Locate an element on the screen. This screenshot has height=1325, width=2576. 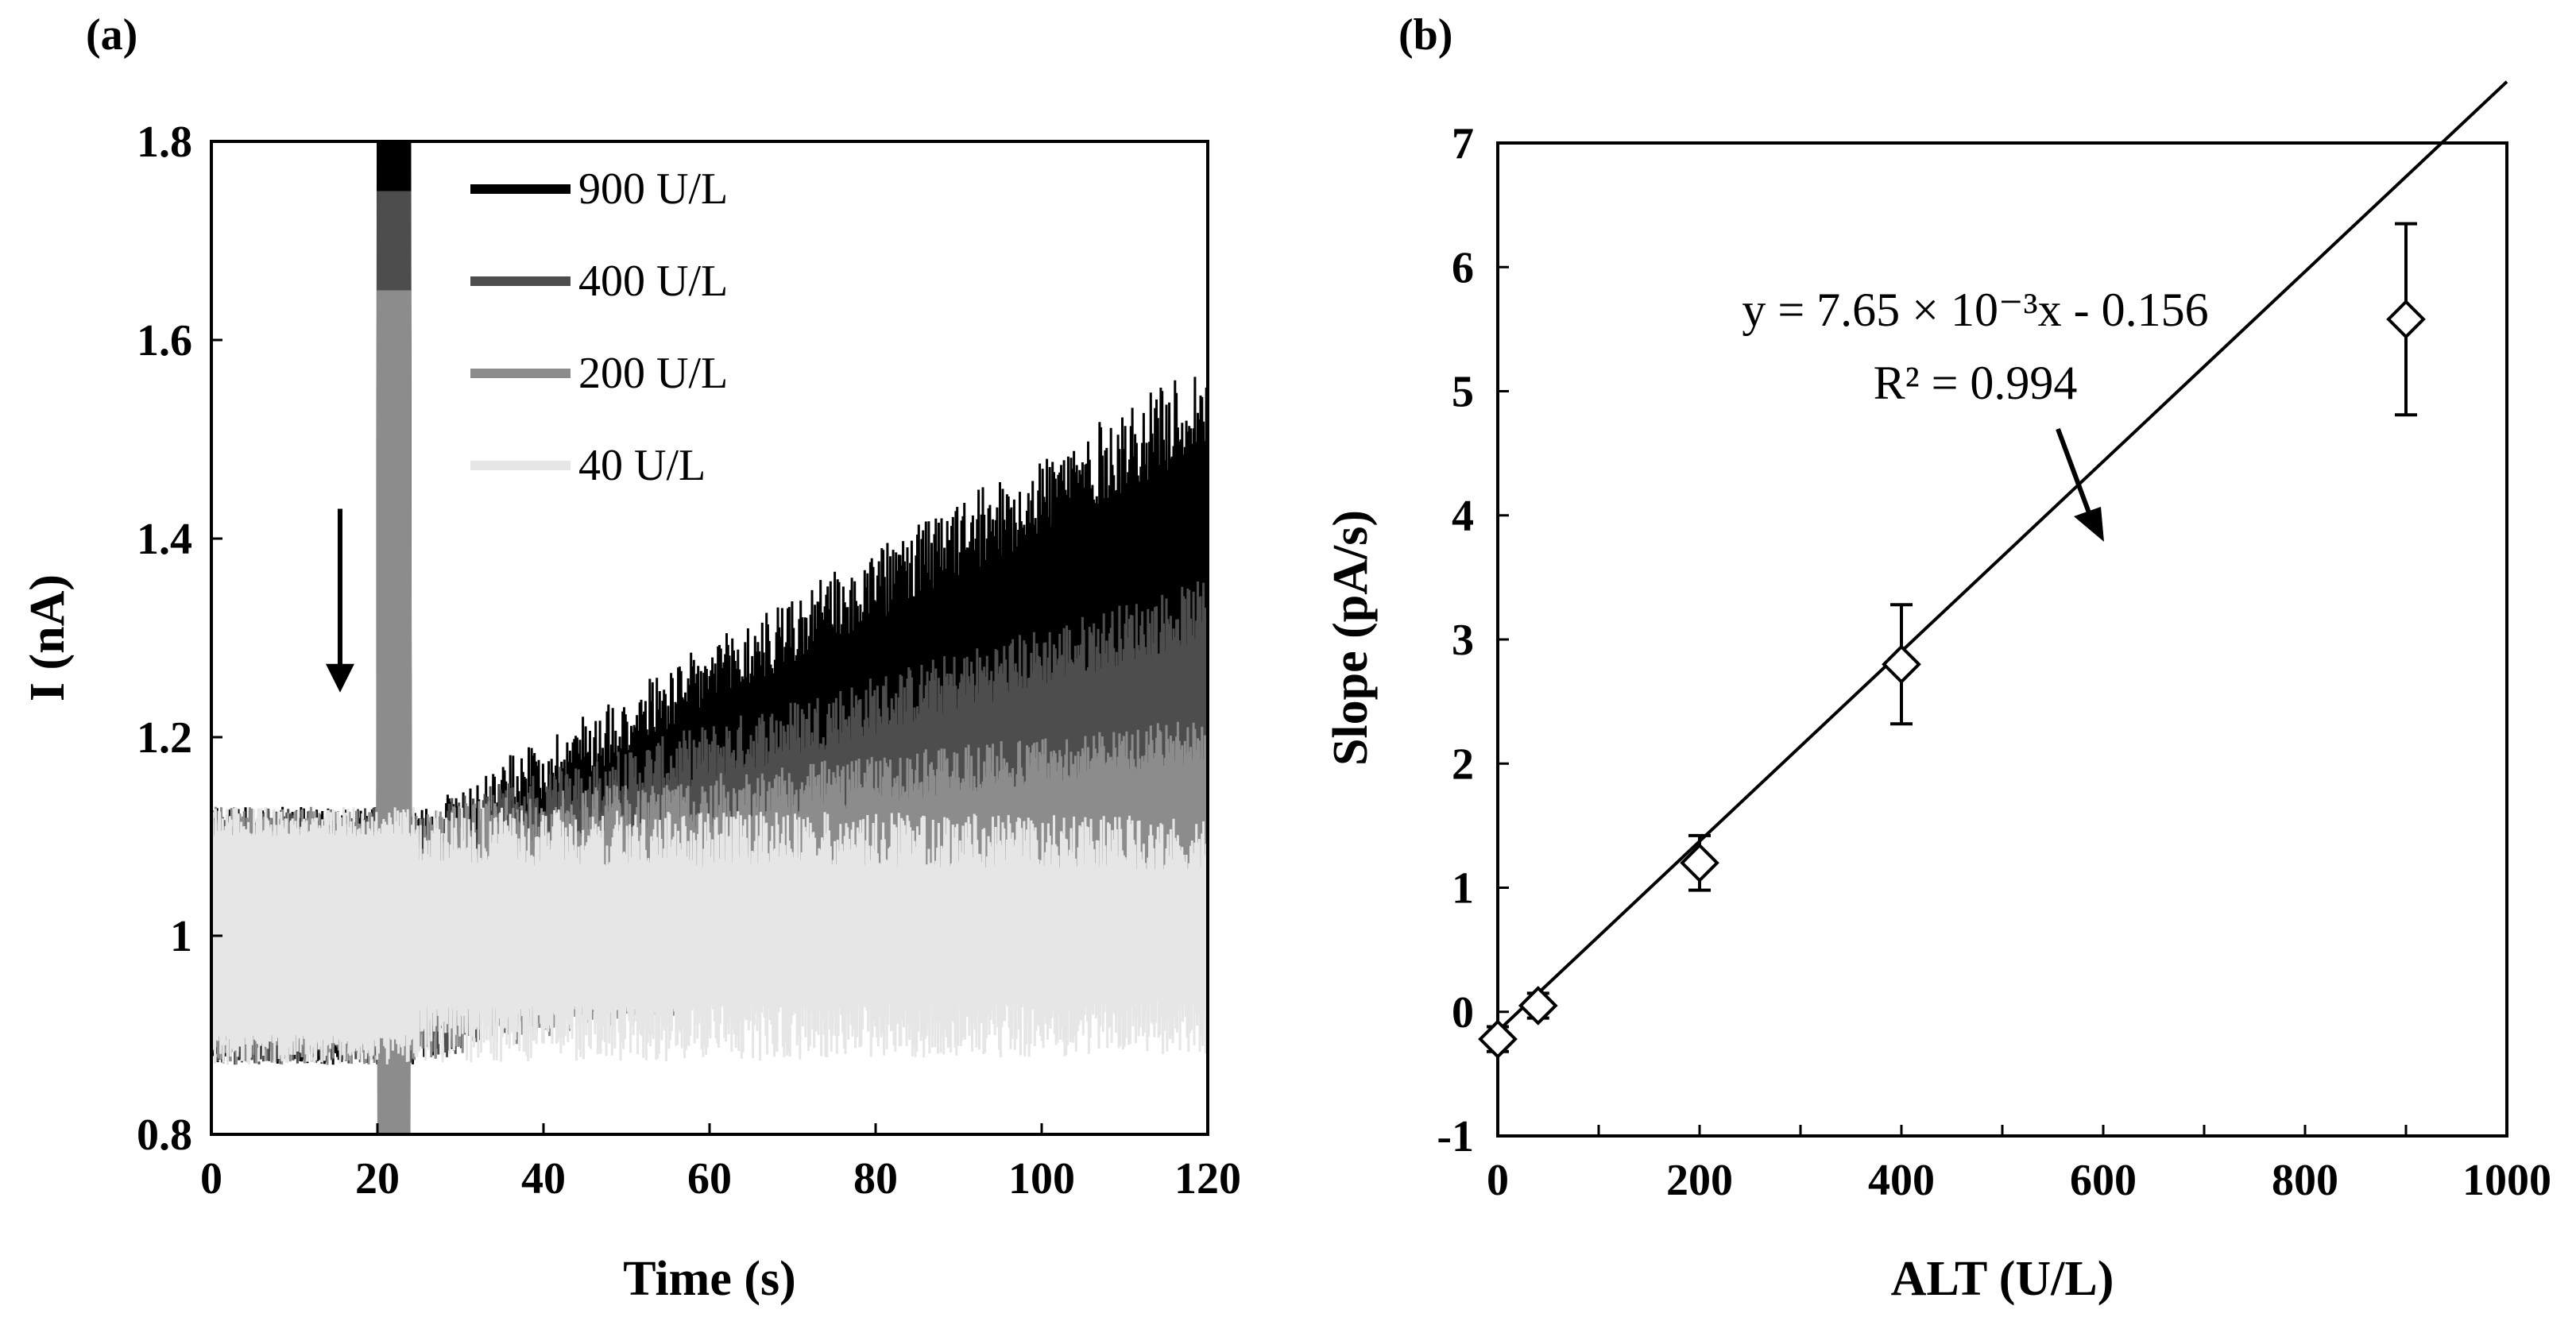
legend-label: 40 U/L is located at coordinates (642, 465).